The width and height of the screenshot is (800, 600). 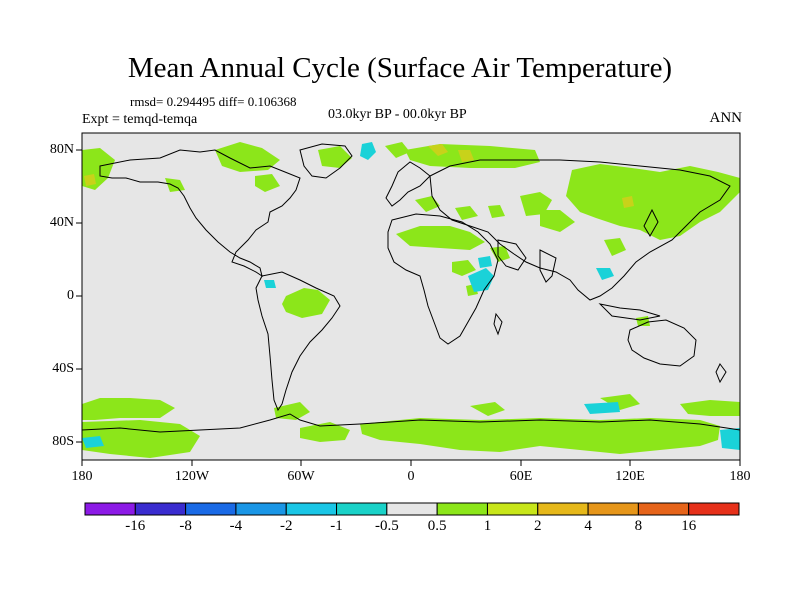 I want to click on period-text: 03.0kyr BP - 00.0kyr BP, so click(x=397, y=114).